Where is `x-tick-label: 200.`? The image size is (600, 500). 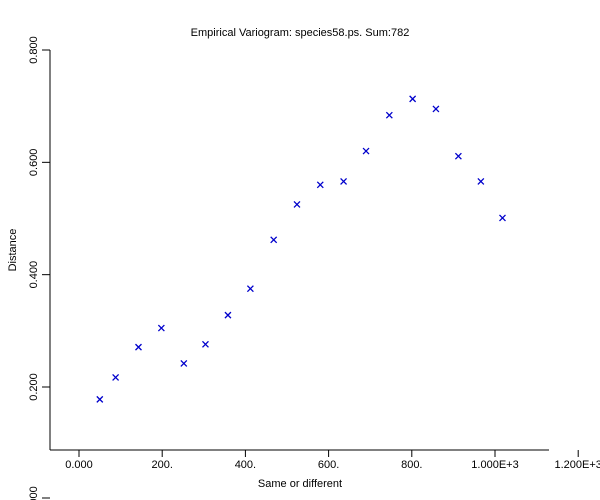 x-tick-label: 200. is located at coordinates (161, 465).